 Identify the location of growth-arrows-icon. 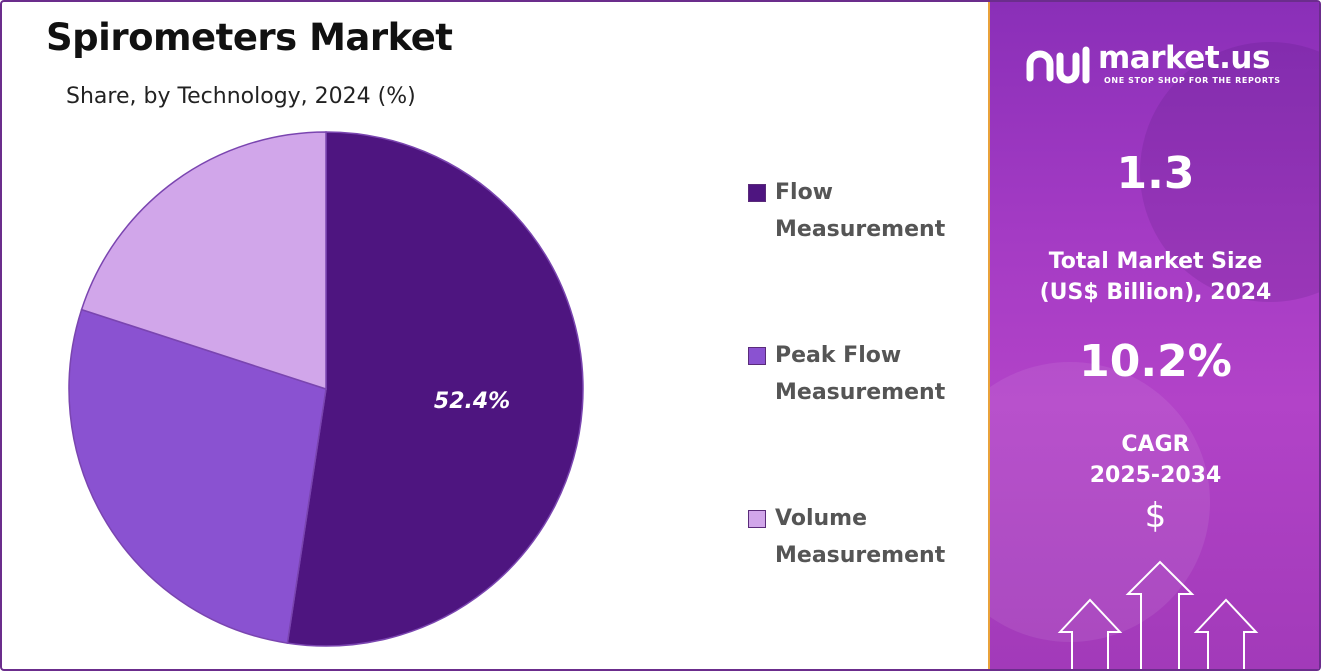
(1158, 614).